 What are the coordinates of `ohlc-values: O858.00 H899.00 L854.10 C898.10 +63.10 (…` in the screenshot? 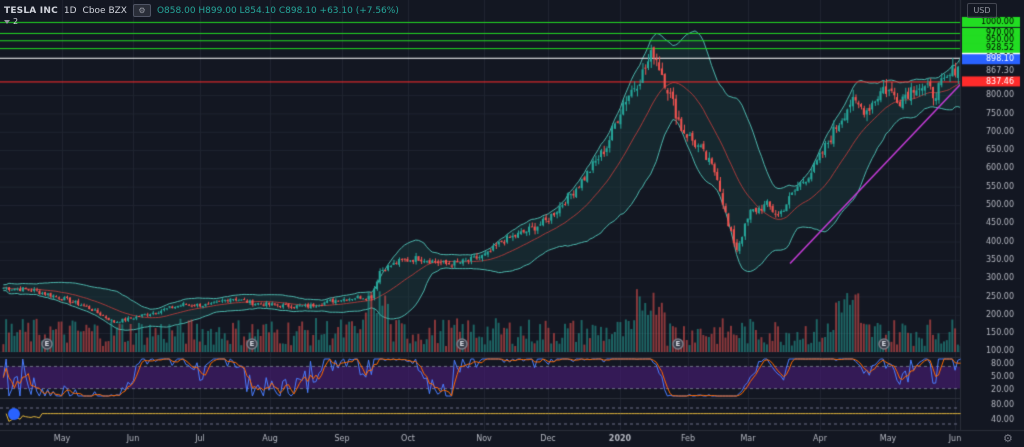 It's located at (277, 10).